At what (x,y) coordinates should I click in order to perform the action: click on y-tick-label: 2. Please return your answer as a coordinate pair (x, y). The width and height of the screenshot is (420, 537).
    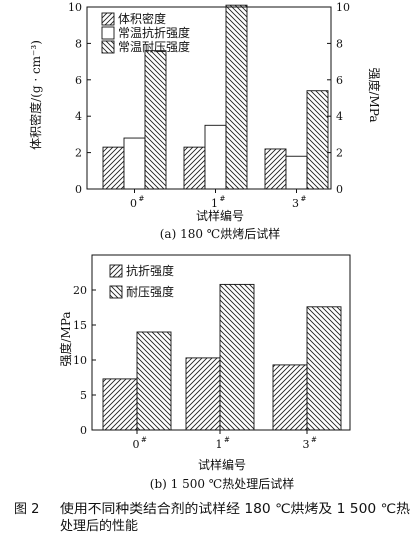
    Looking at the image, I should click on (78, 153).